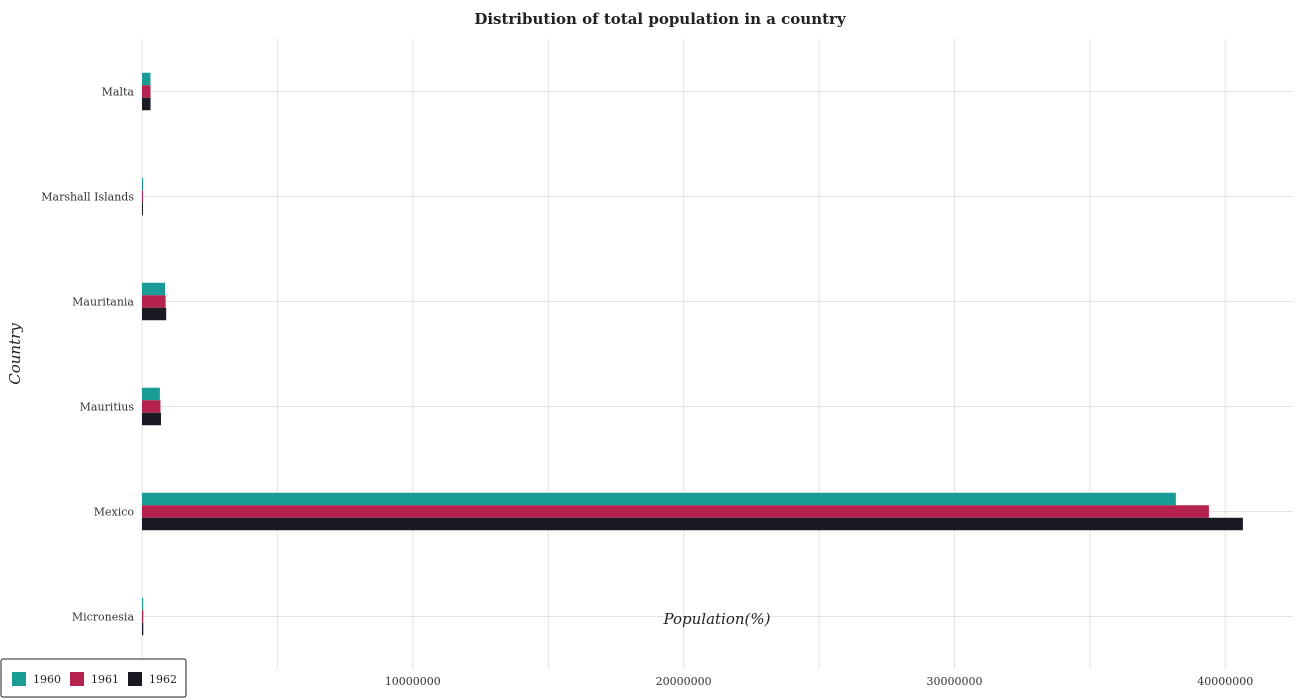 The width and height of the screenshot is (1309, 700). What do you see at coordinates (143, 629) in the screenshot?
I see `bar-micronesia-1962` at bounding box center [143, 629].